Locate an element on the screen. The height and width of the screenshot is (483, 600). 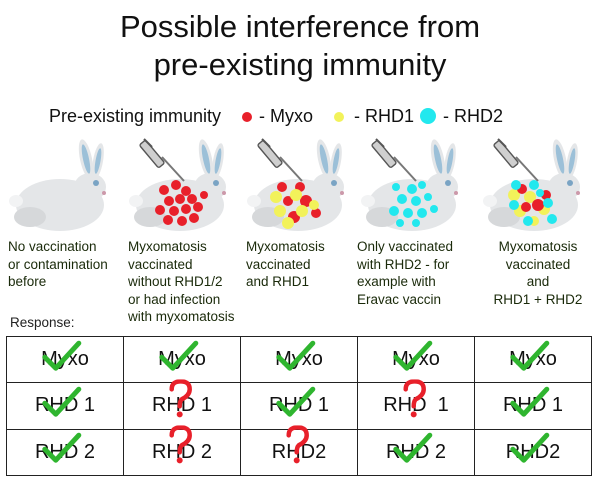
rabbit-unvaccinated is located at coordinates (60, 186).